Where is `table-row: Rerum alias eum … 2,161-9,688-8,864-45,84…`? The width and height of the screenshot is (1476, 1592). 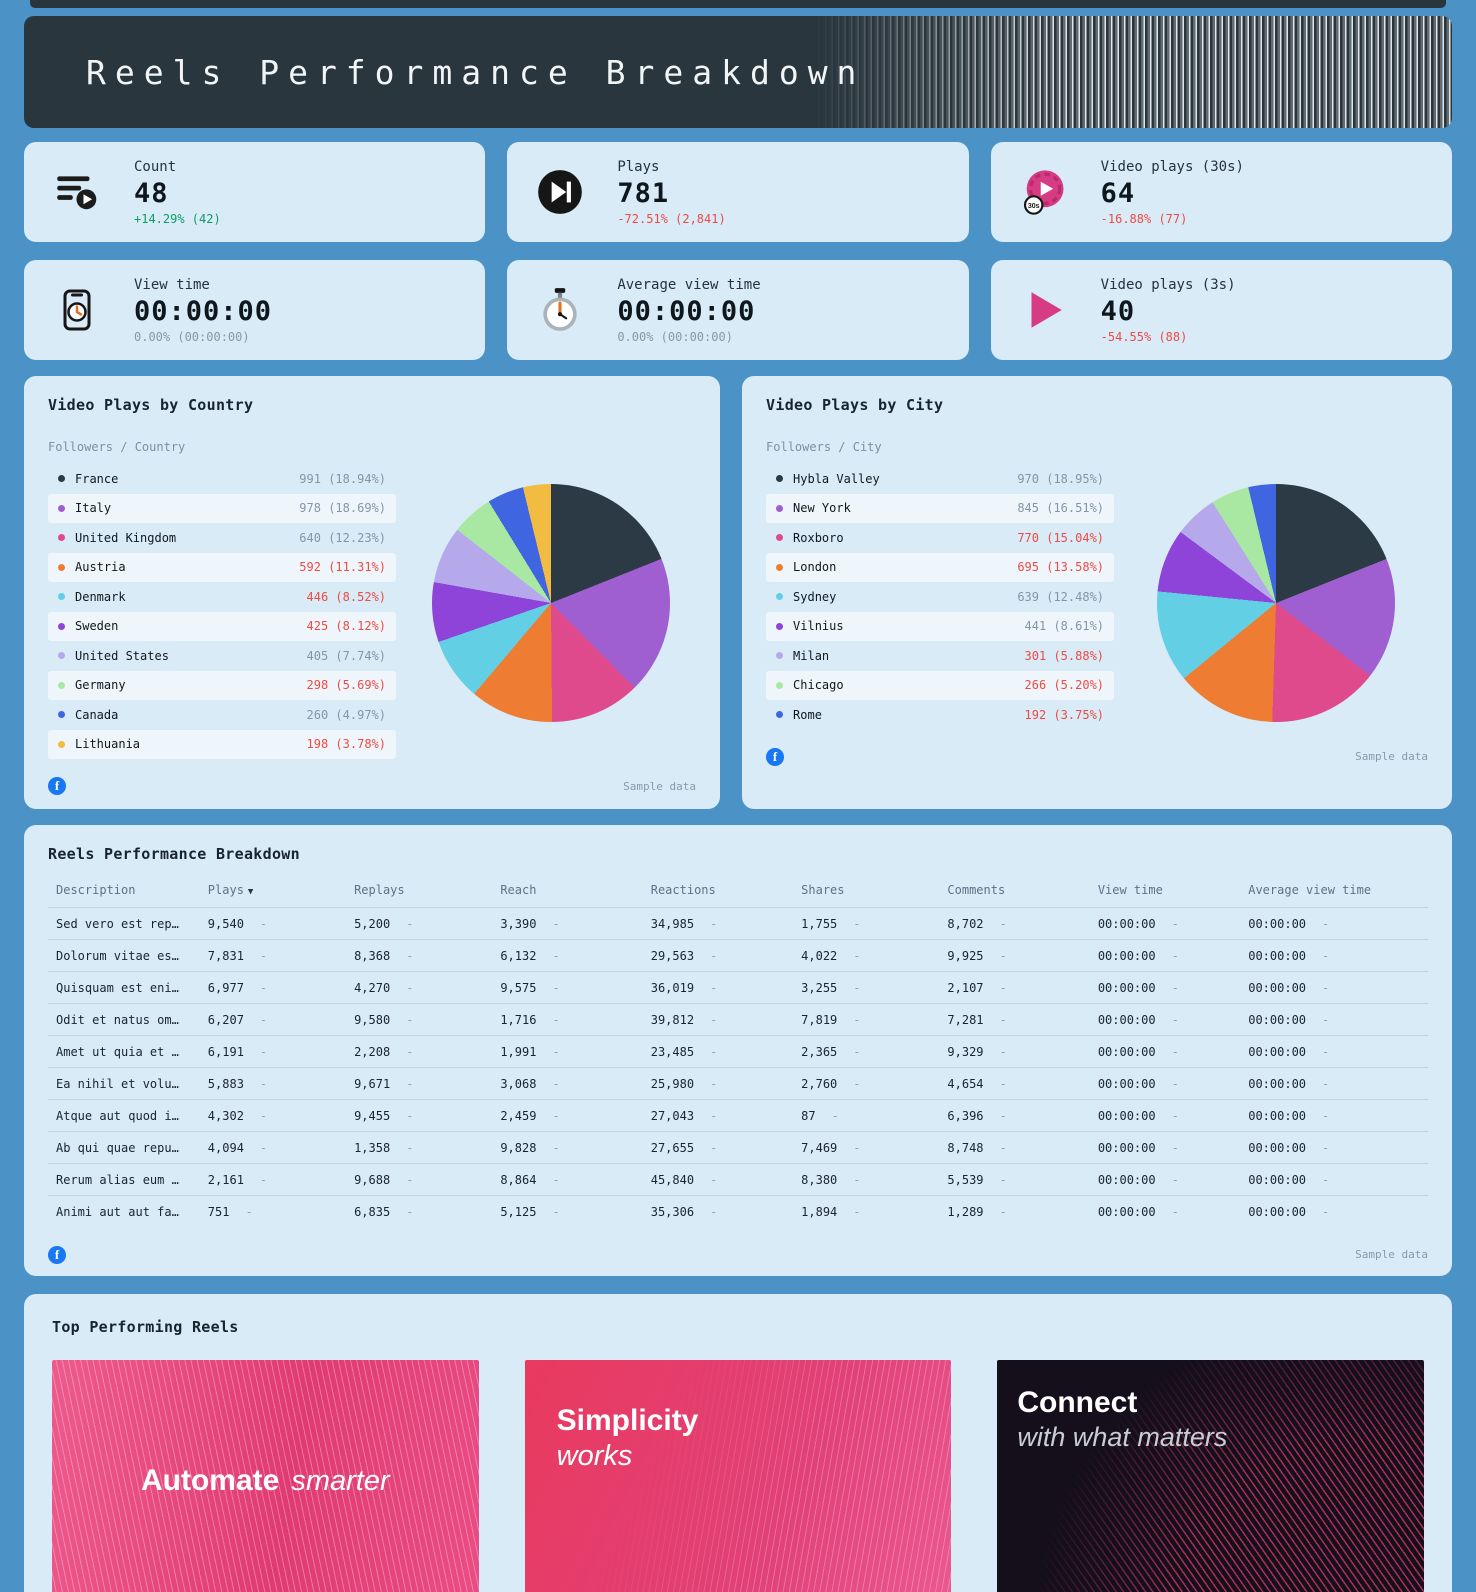
table-row: Rerum alias eum … 2,161-9,688-8,864-45,84… is located at coordinates (738, 1179).